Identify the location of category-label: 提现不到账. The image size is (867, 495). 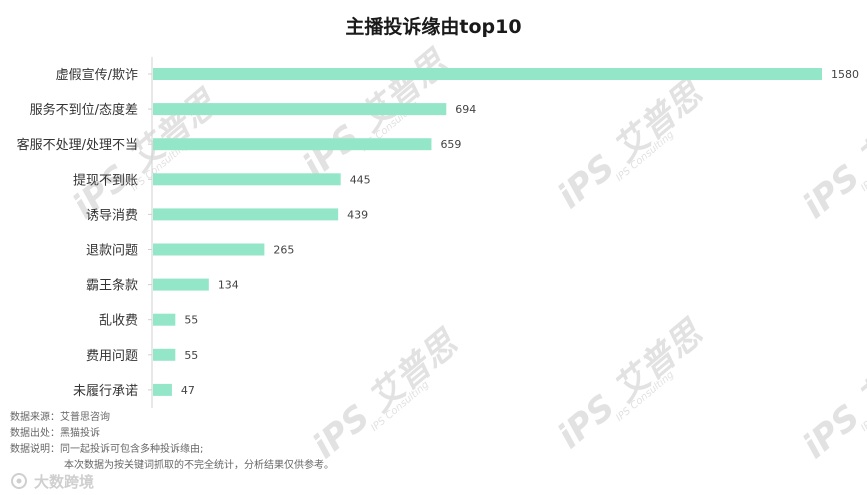
(105, 180).